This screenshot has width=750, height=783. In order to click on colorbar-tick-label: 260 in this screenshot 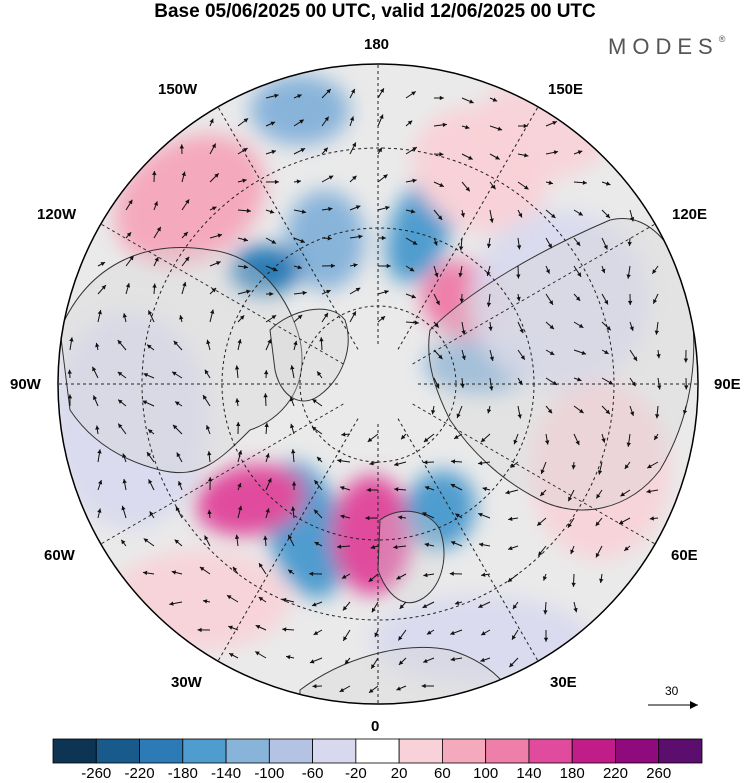, I will do `click(659, 773)`.